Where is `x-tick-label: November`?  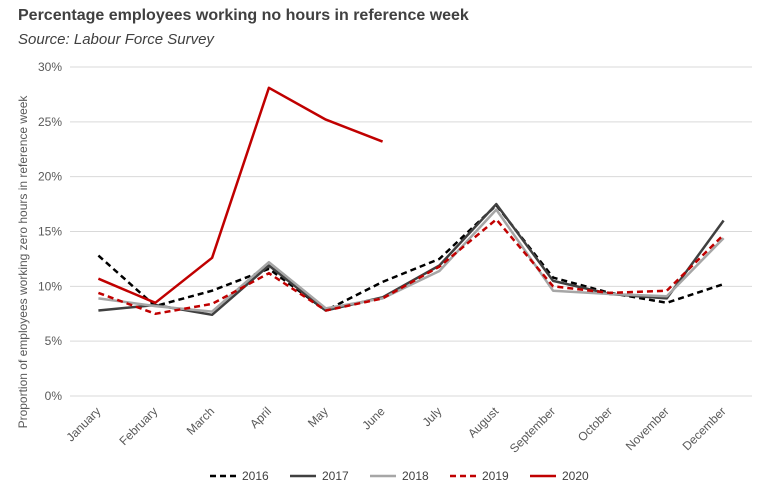 x-tick-label: November is located at coordinates (647, 428).